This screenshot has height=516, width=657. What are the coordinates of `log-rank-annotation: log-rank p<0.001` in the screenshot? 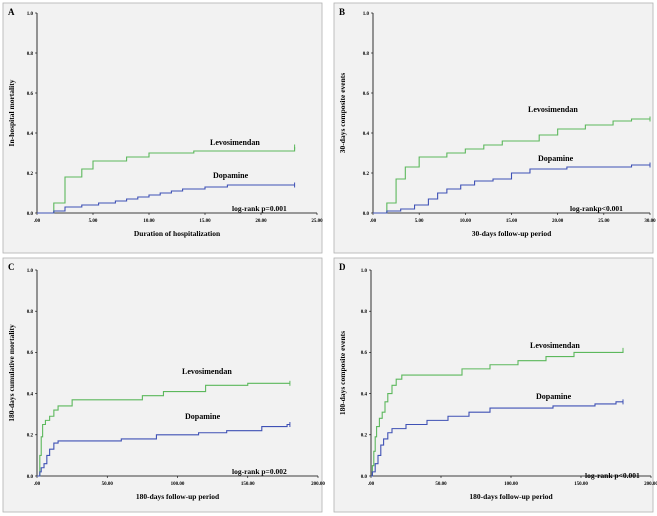 It's located at (612, 475).